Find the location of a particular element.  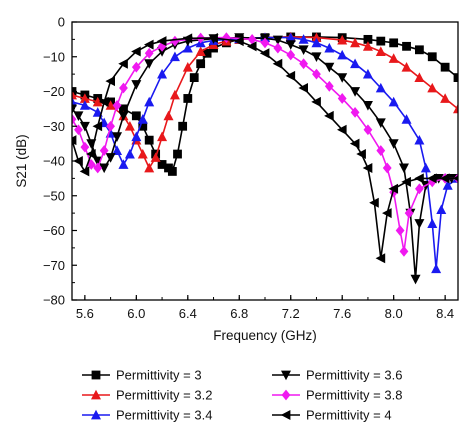

x-axis-title: Frequency (GHz) is located at coordinates (265, 335).